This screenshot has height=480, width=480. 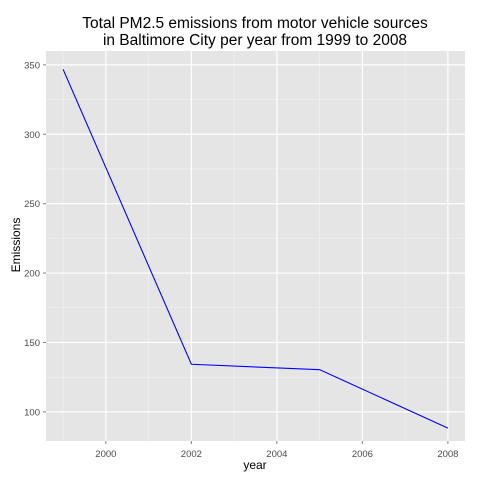 I want to click on x-tick-label: 2000, so click(x=105, y=454).